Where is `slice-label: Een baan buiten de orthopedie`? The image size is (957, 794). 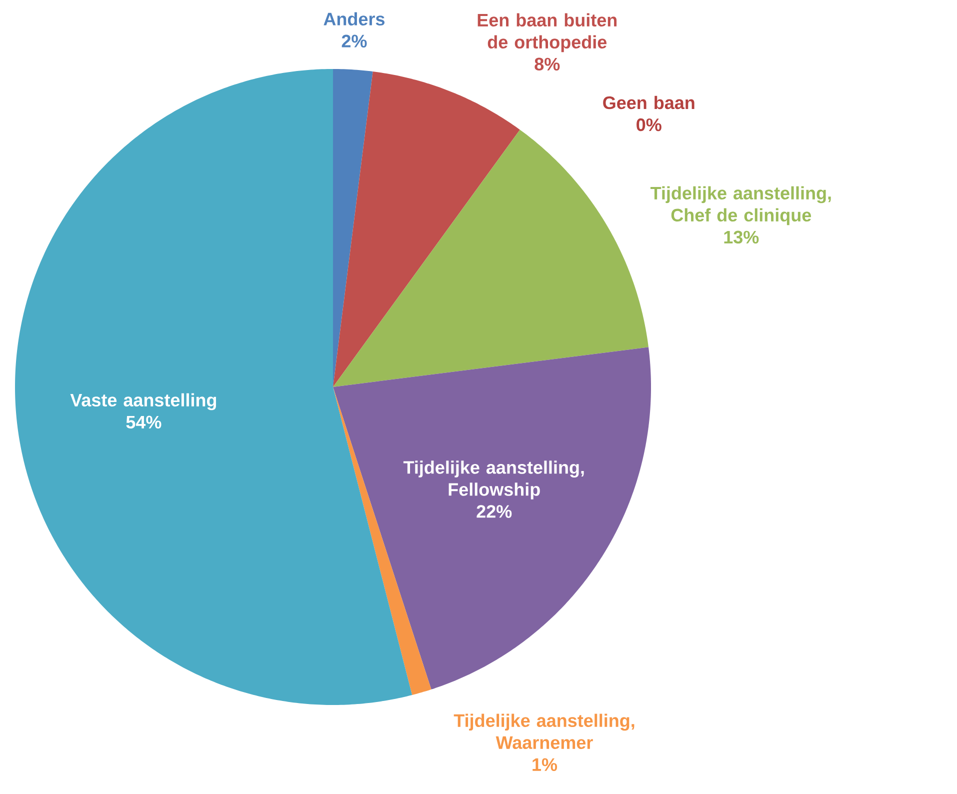
slice-label: Een baan buiten de orthopedie is located at coordinates (547, 32).